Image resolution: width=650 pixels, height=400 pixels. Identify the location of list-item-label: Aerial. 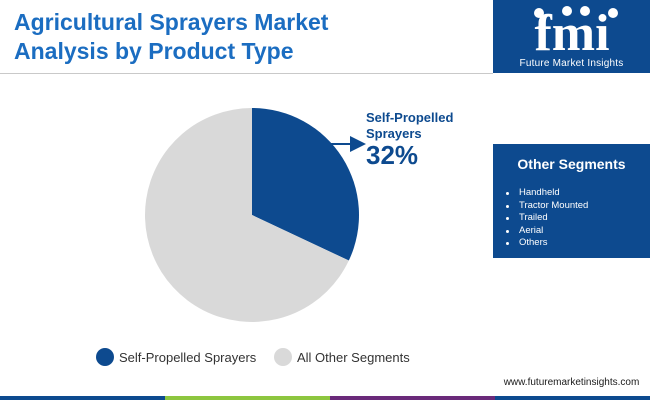
(531, 230).